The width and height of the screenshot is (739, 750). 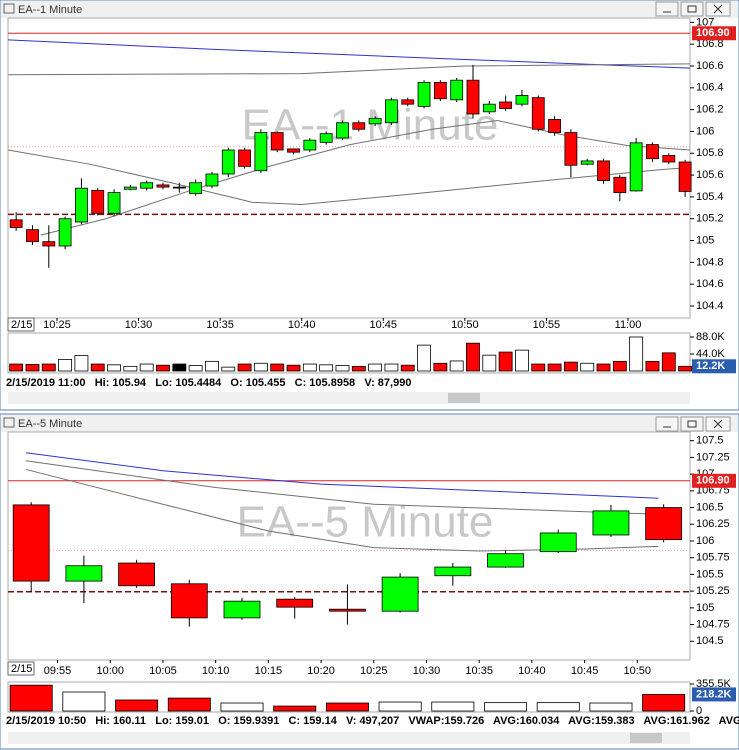 What do you see at coordinates (370, 125) in the screenshot?
I see `watermark: EA--1 Minute` at bounding box center [370, 125].